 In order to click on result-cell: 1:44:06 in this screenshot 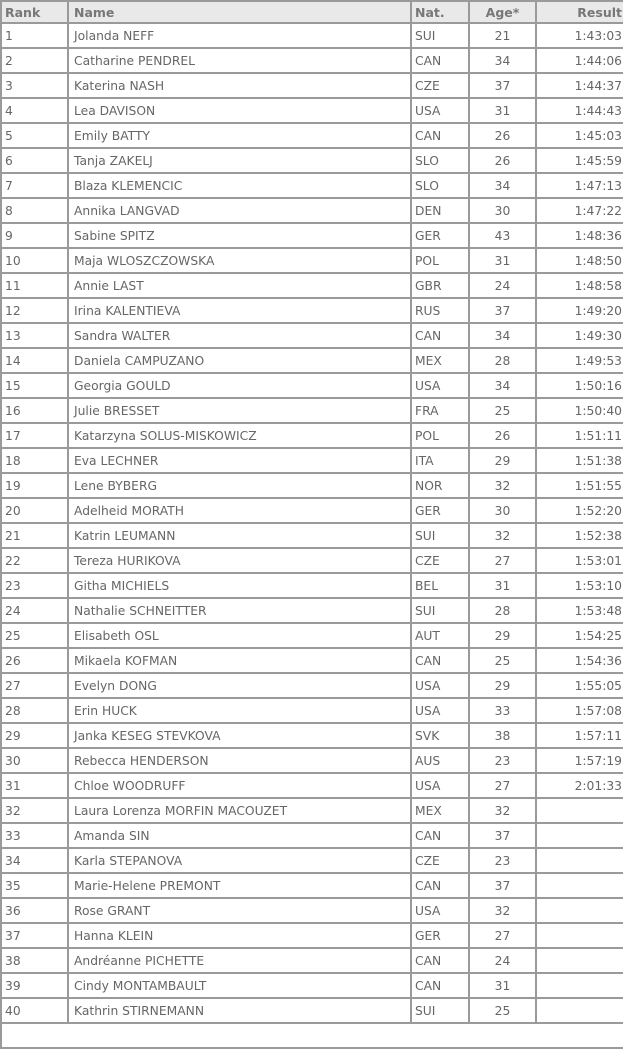, I will do `click(579, 60)`.